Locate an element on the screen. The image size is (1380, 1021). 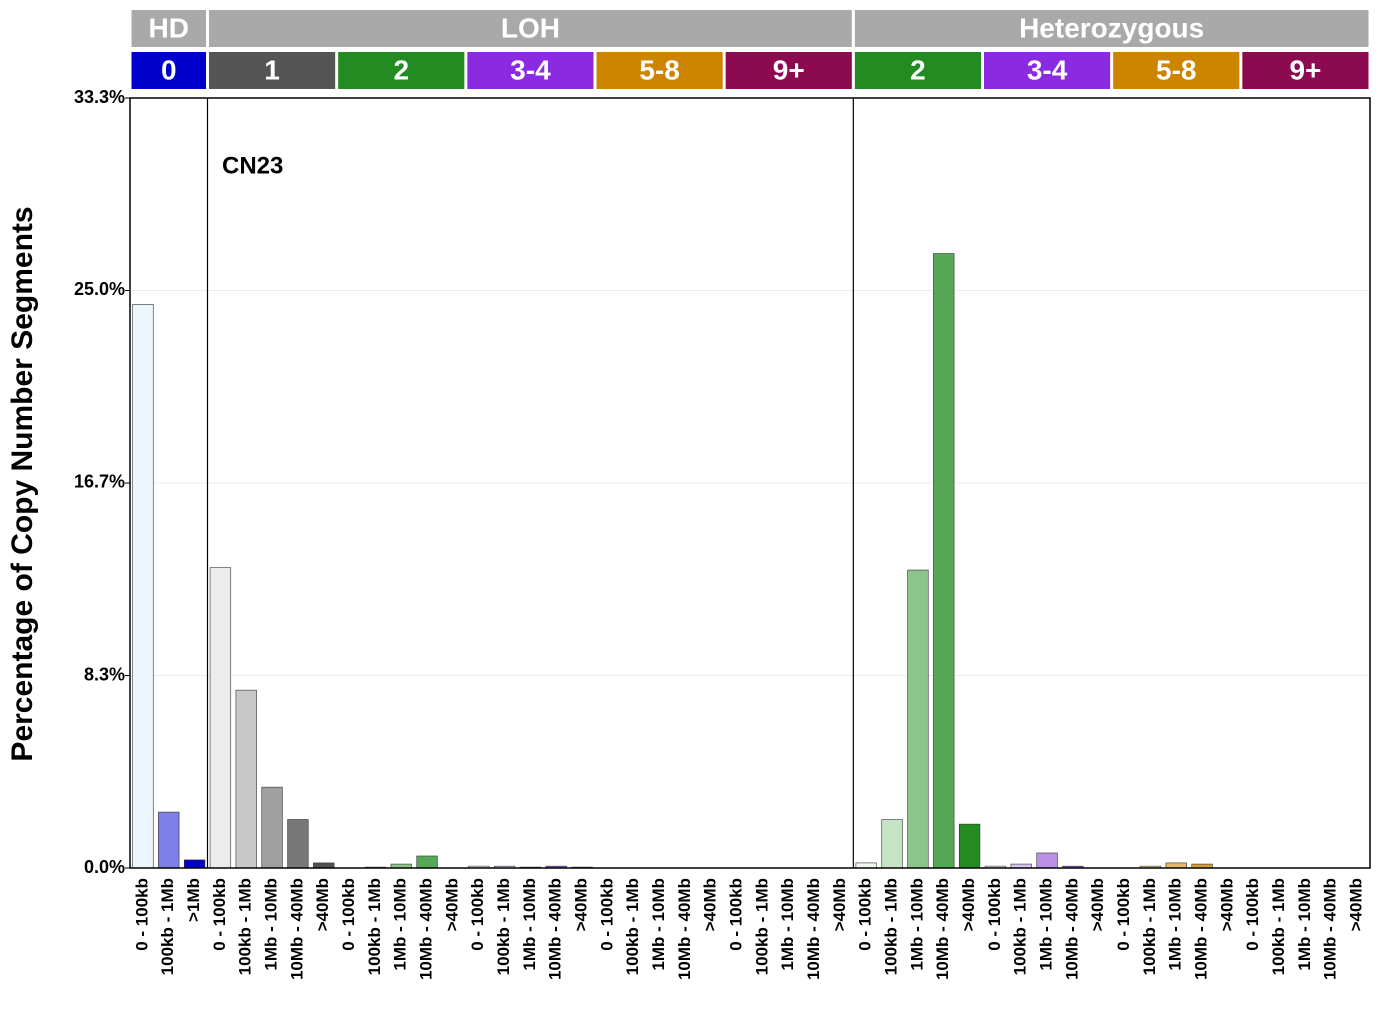
y-tick-label: 33.3% is located at coordinates (99, 97).